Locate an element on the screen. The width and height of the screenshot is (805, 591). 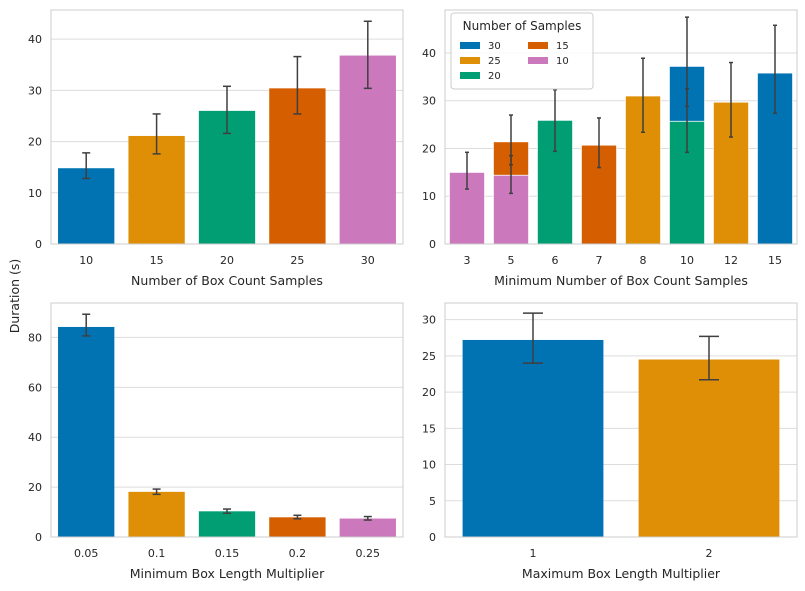
legend-label: 10 is located at coordinates (562, 61).